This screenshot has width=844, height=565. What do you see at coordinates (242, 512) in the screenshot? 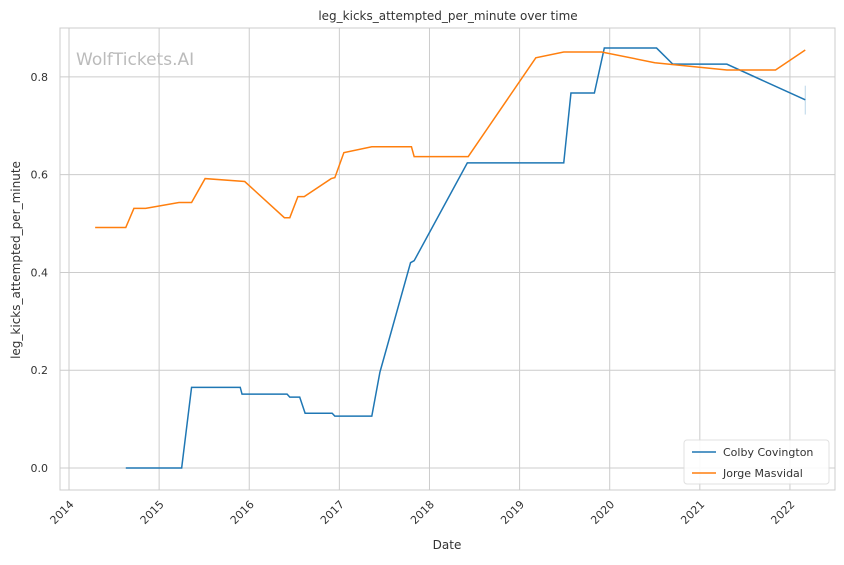
I see `x-tick-label: 2016` at bounding box center [242, 512].